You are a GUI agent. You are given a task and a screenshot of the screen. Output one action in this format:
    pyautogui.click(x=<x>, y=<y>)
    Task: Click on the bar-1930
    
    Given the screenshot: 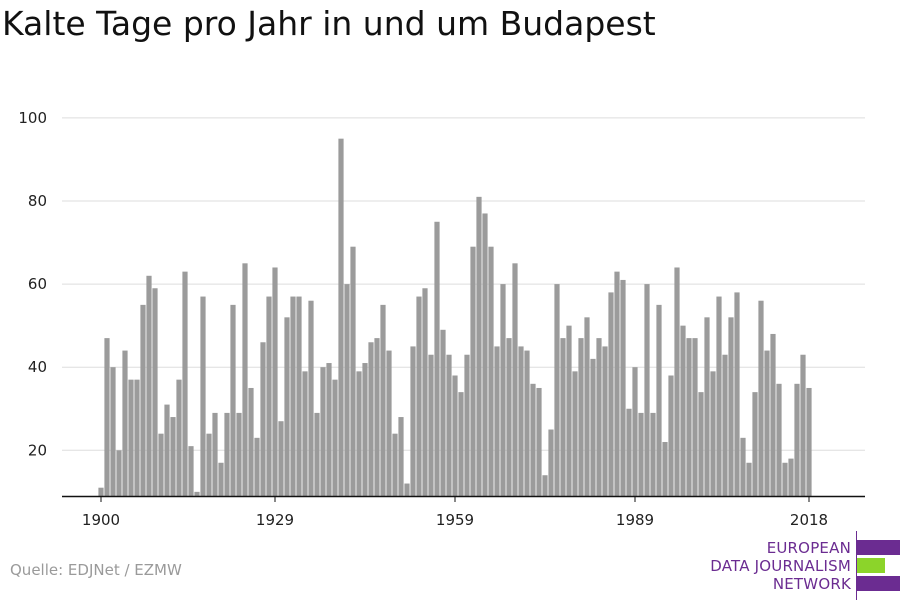 What is the action you would take?
    pyautogui.click(x=281, y=458)
    